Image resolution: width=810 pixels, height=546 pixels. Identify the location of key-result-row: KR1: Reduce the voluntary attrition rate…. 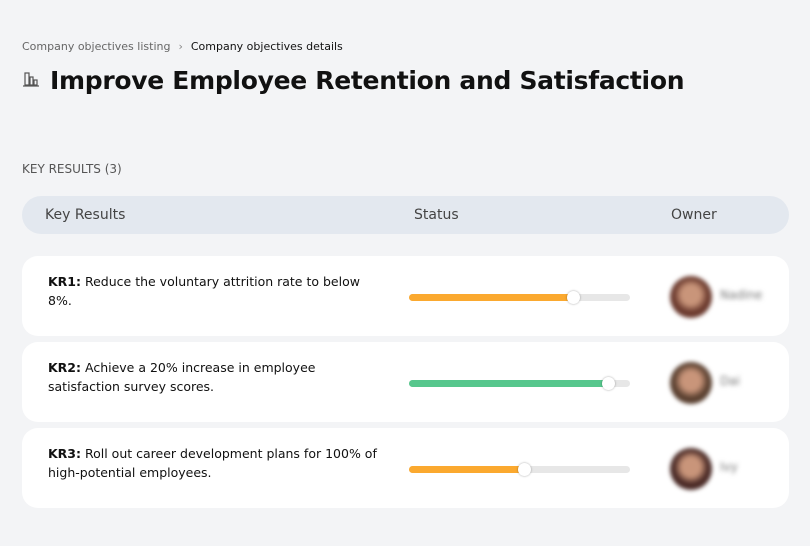
(405, 296).